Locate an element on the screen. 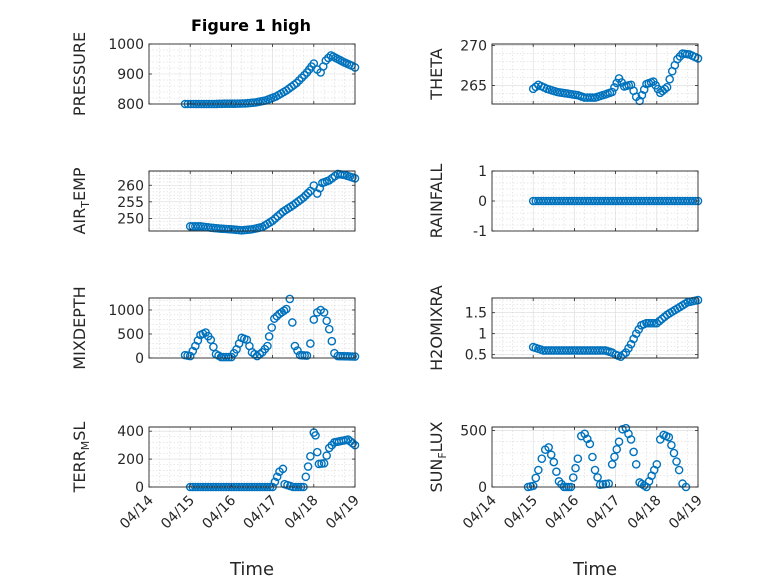 The width and height of the screenshot is (778, 583). y-tick-label: 0 is located at coordinates (482, 488).